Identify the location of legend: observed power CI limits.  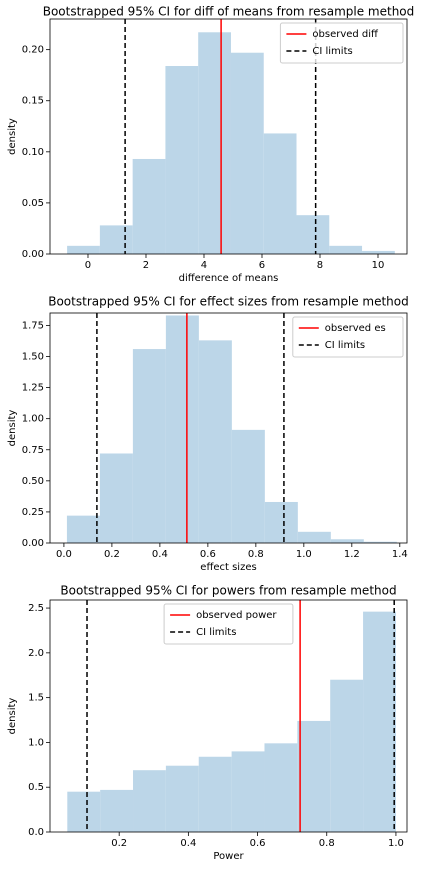
(228, 624).